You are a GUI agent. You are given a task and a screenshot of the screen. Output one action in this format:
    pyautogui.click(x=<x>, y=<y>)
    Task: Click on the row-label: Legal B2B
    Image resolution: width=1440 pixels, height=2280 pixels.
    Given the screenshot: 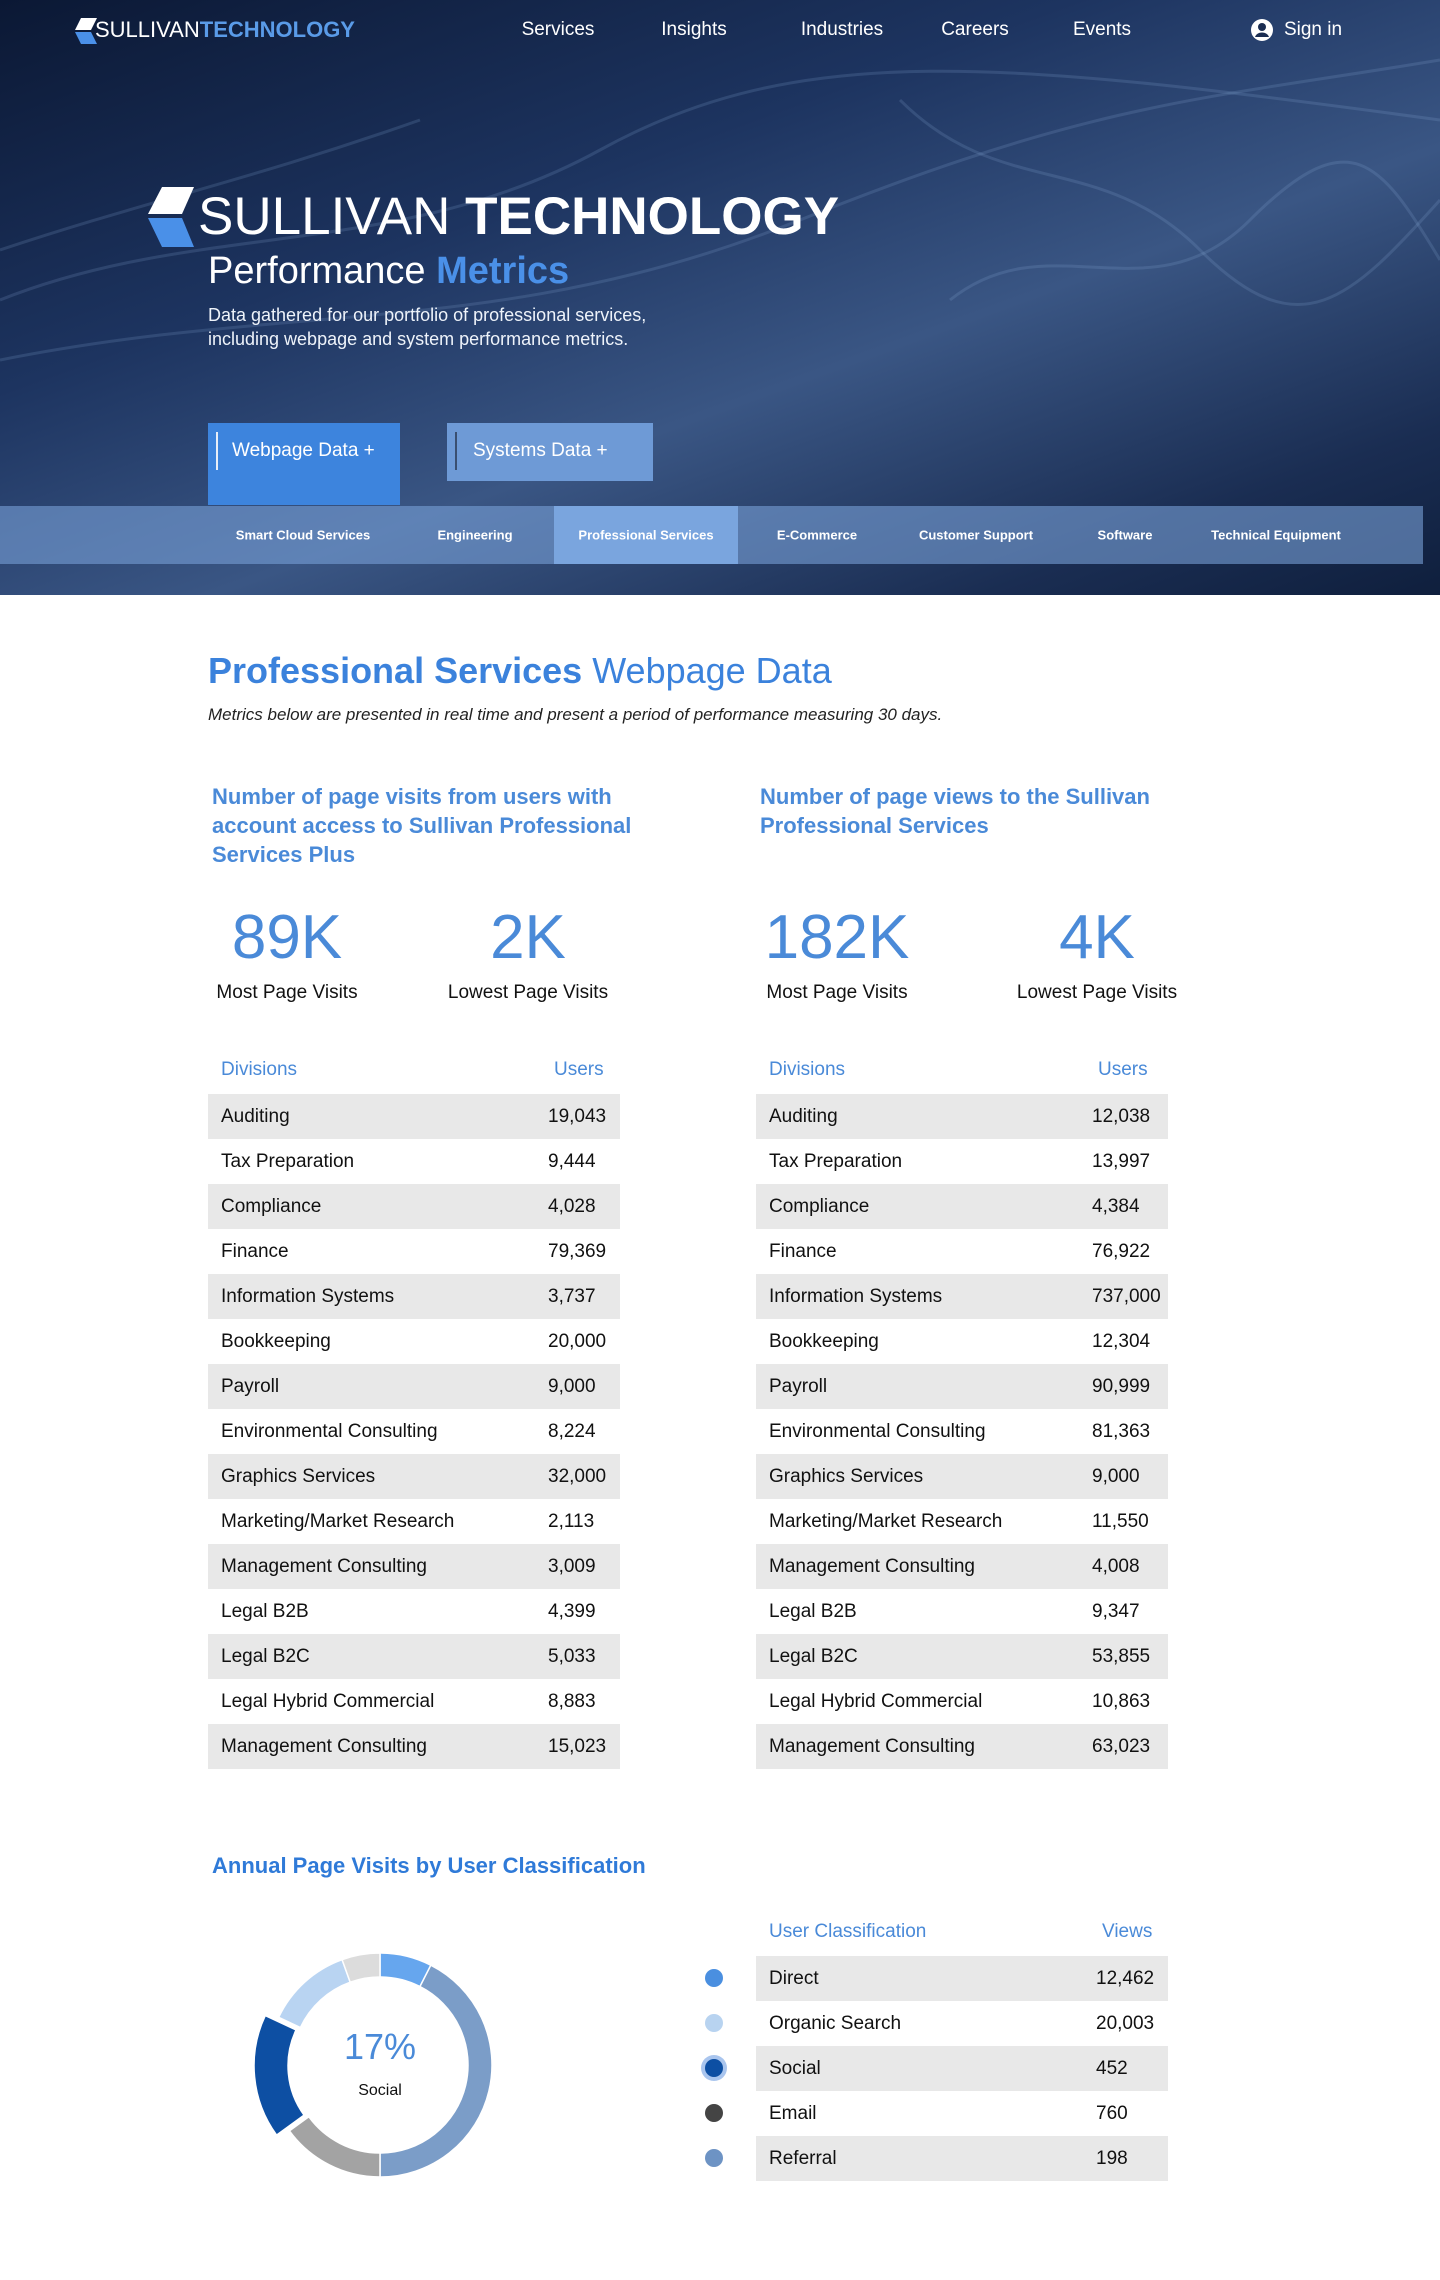 What is the action you would take?
    pyautogui.click(x=813, y=1611)
    